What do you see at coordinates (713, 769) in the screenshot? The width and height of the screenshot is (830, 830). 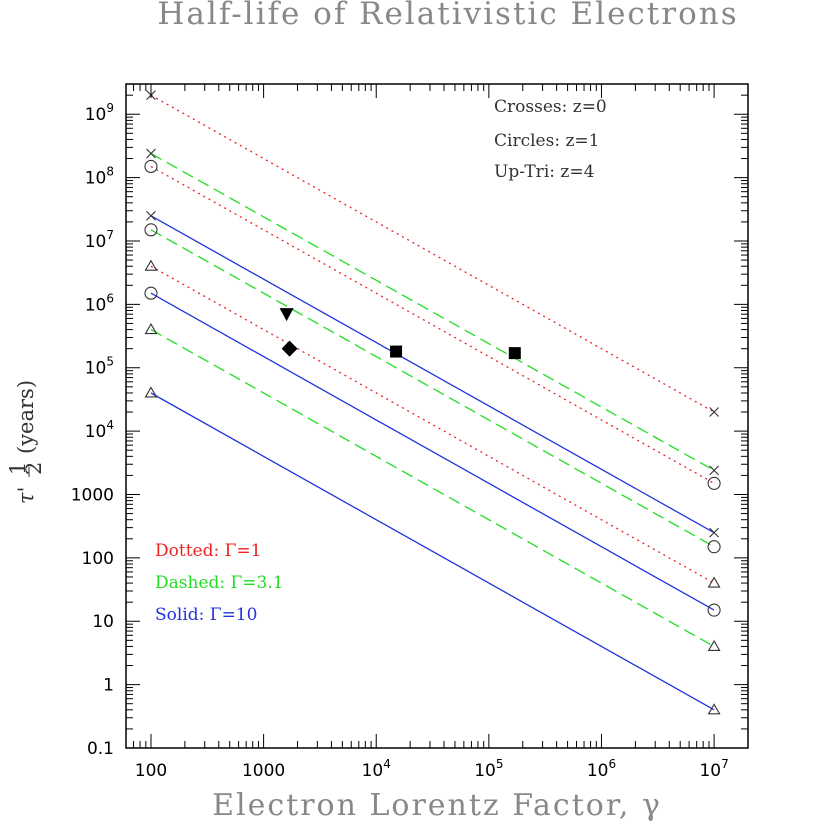 I see `x-tick-label: 10⁷` at bounding box center [713, 769].